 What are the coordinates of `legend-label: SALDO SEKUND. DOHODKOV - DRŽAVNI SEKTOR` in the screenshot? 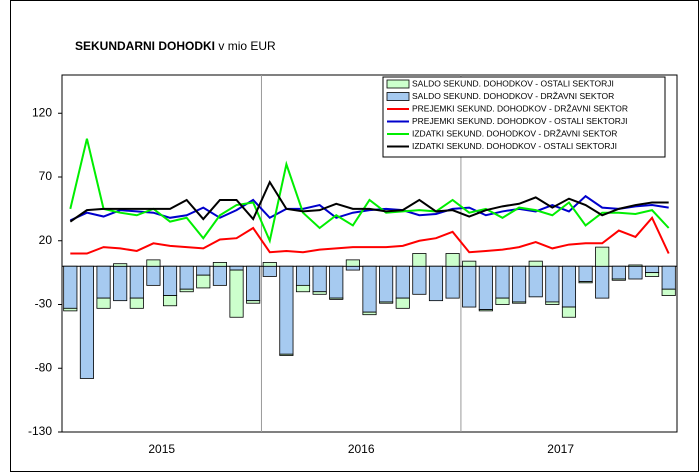 It's located at (513, 96).